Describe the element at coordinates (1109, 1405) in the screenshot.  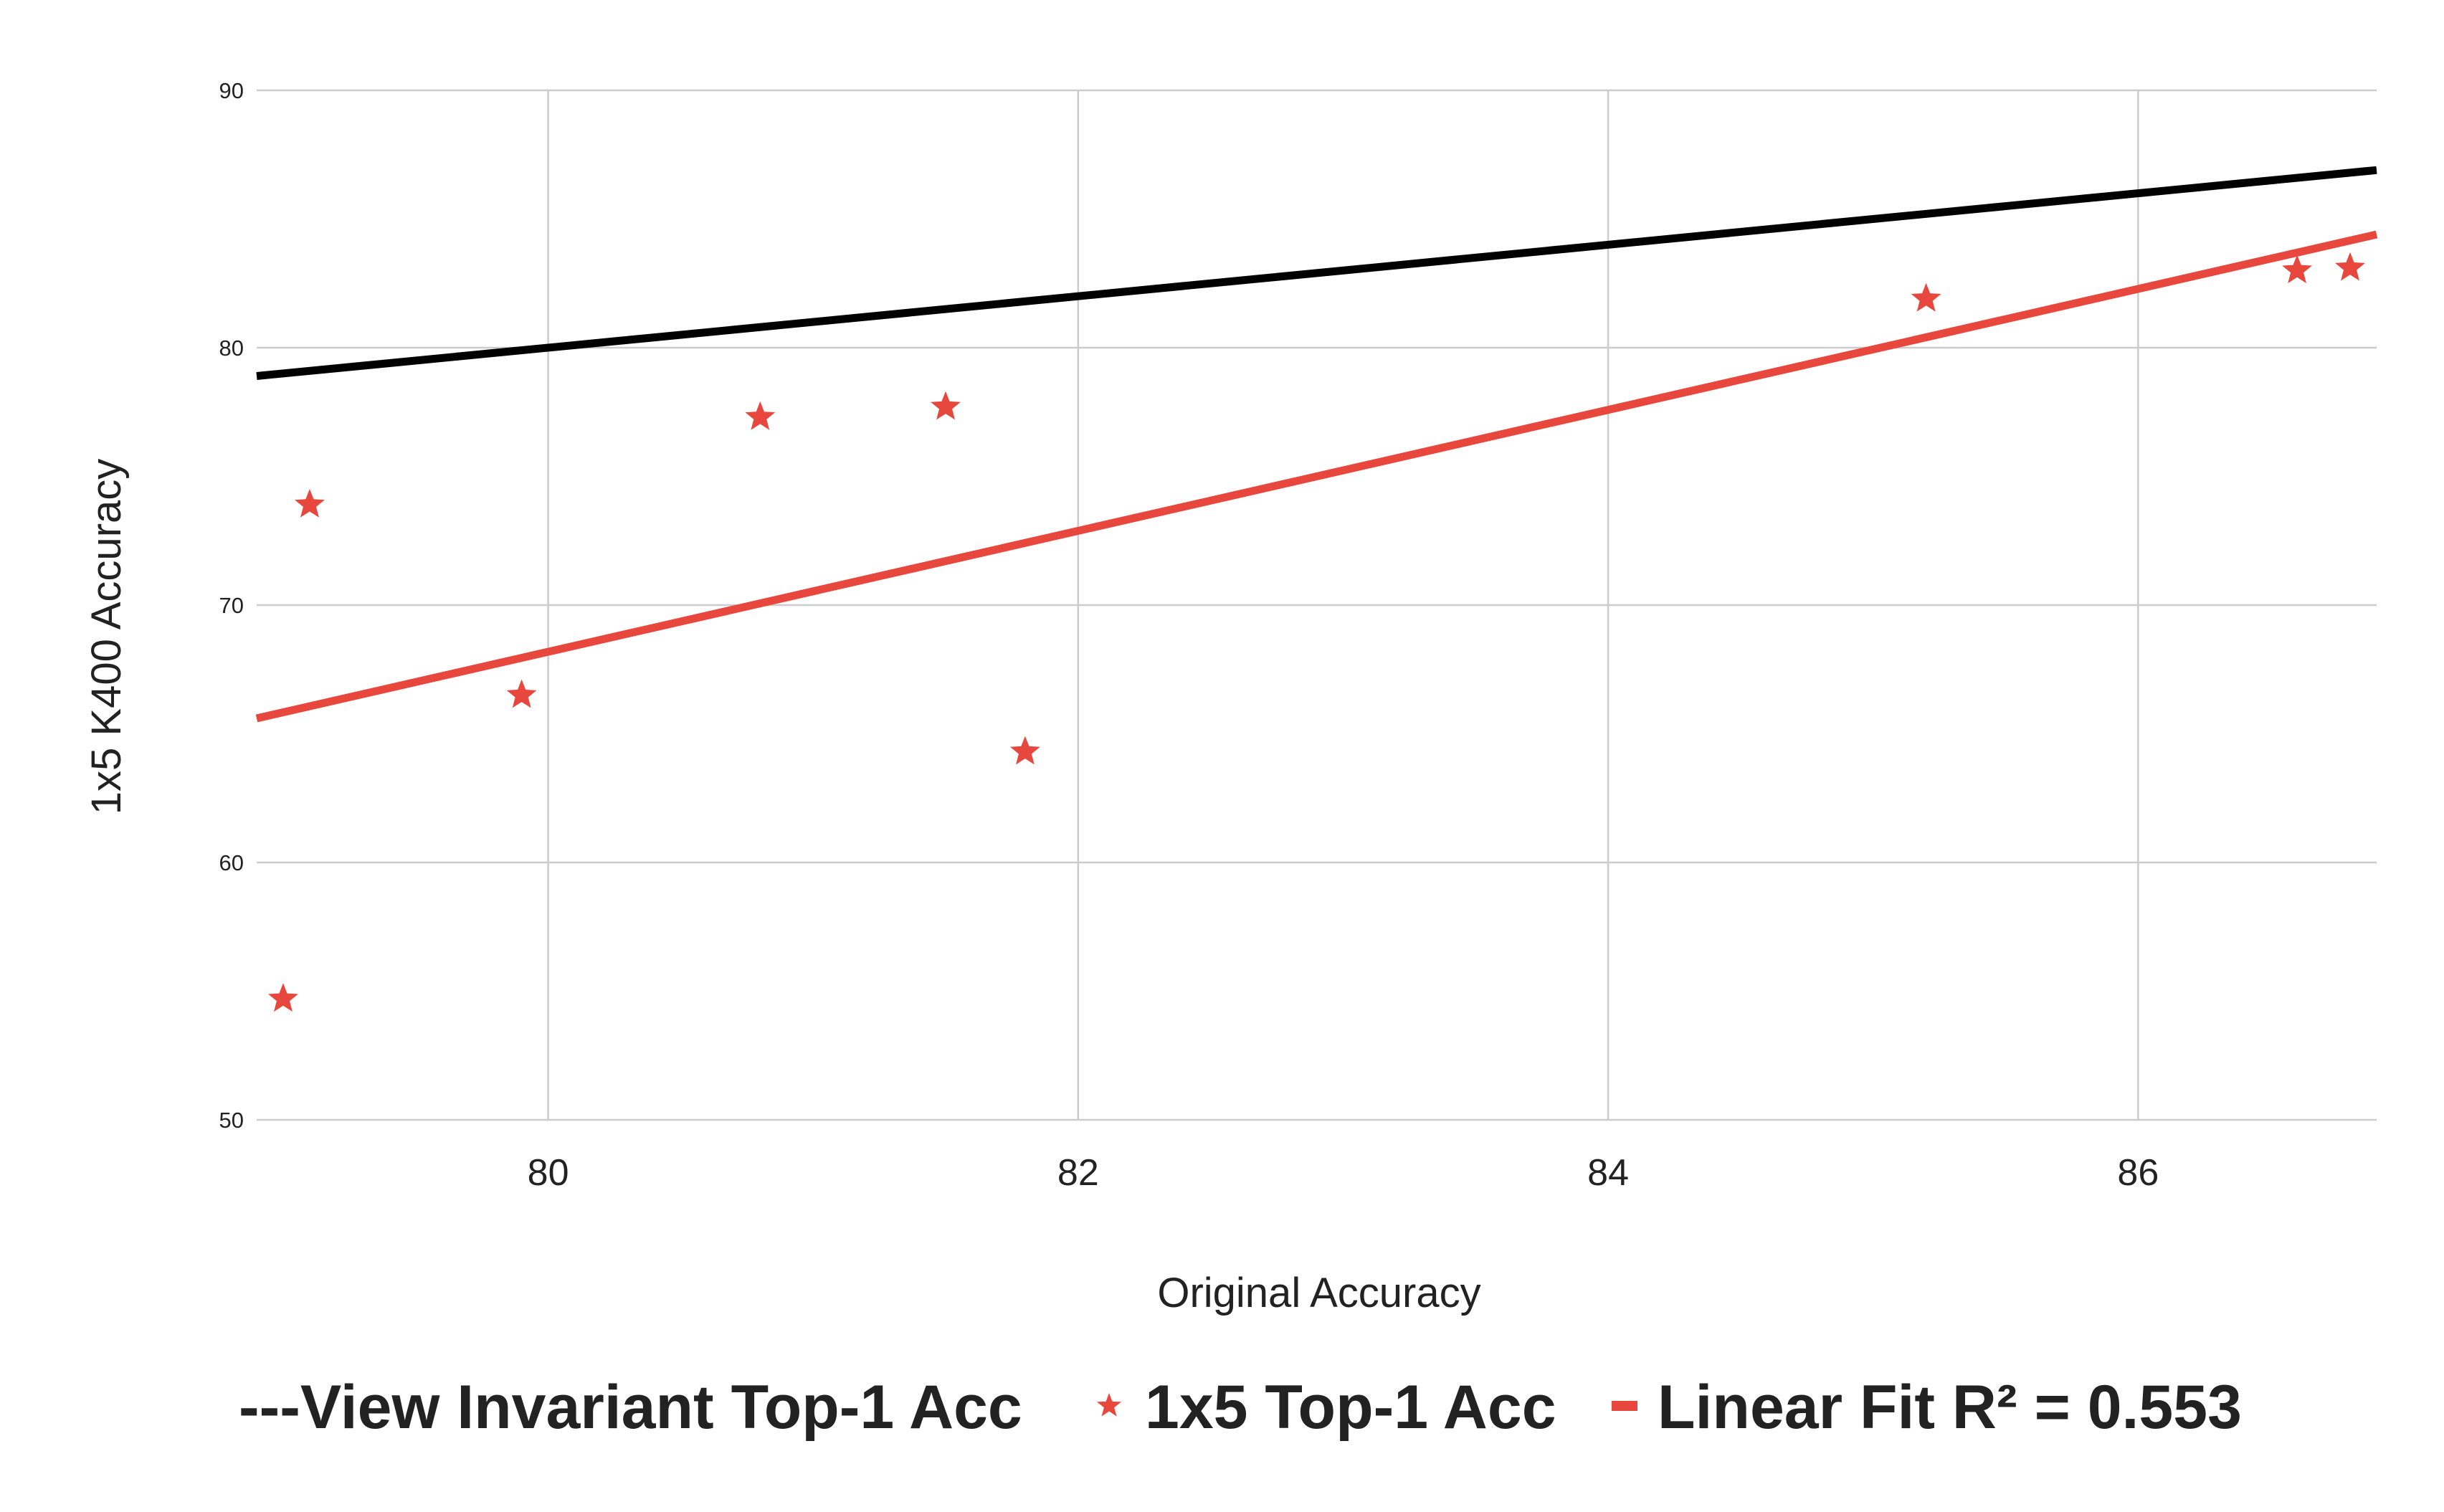
I see `legend-star-marker` at that location.